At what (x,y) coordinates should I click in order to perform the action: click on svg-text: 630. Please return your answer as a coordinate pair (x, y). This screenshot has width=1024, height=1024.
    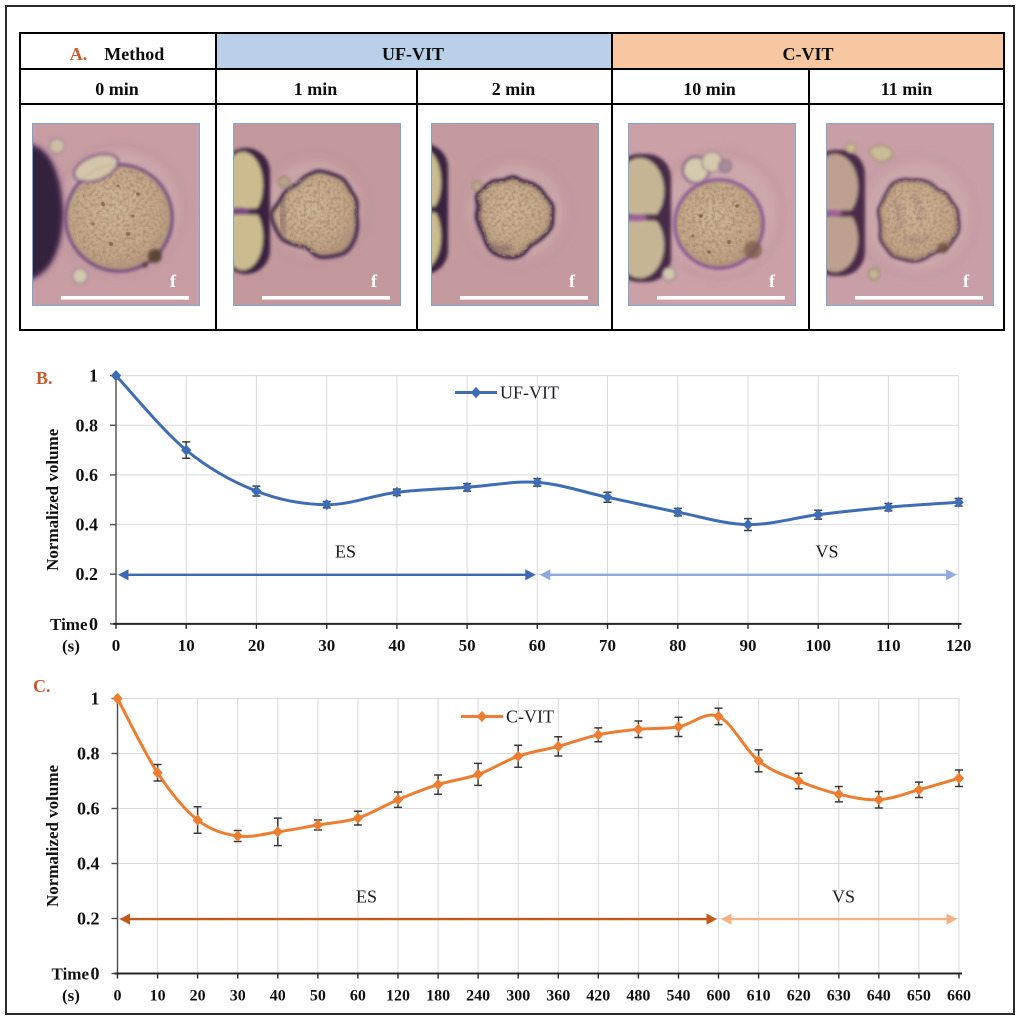
    Looking at the image, I should click on (839, 996).